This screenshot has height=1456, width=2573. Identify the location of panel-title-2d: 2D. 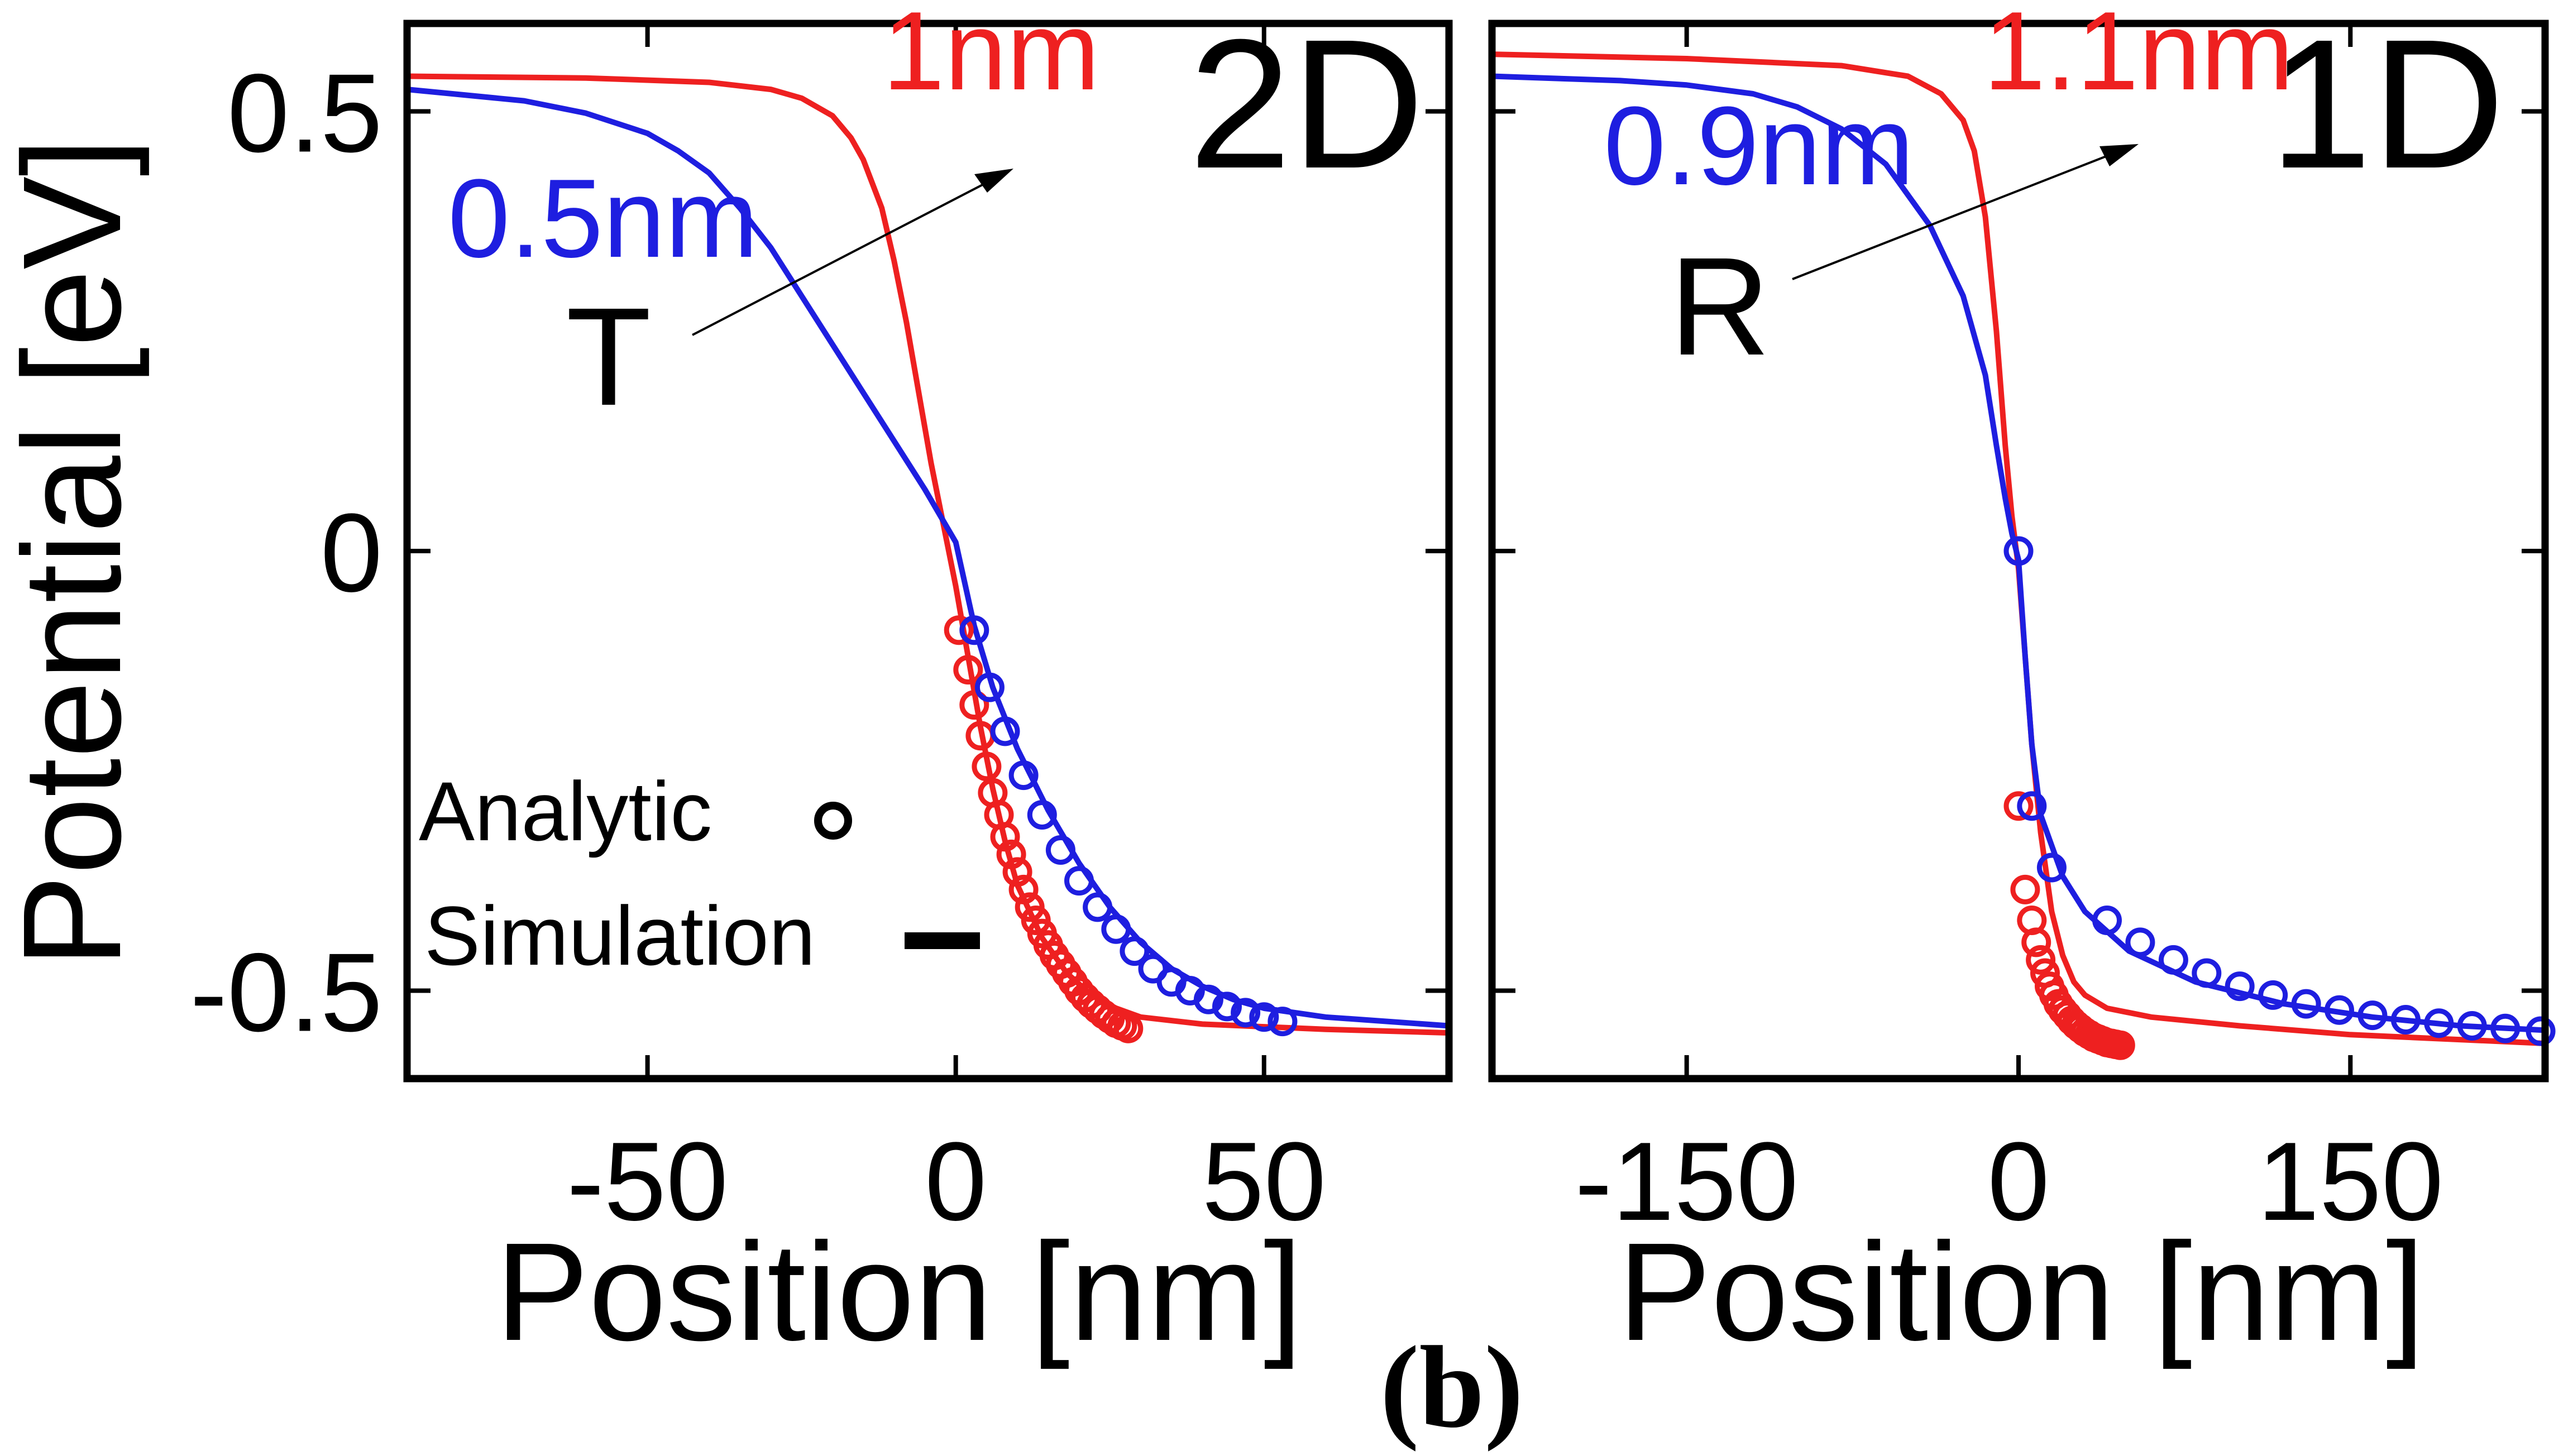
(1306, 104).